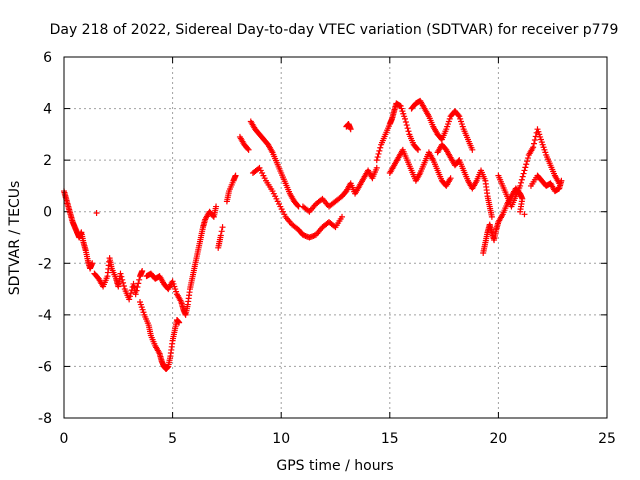  What do you see at coordinates (607, 439) in the screenshot?
I see `x-tick-label: 25` at bounding box center [607, 439].